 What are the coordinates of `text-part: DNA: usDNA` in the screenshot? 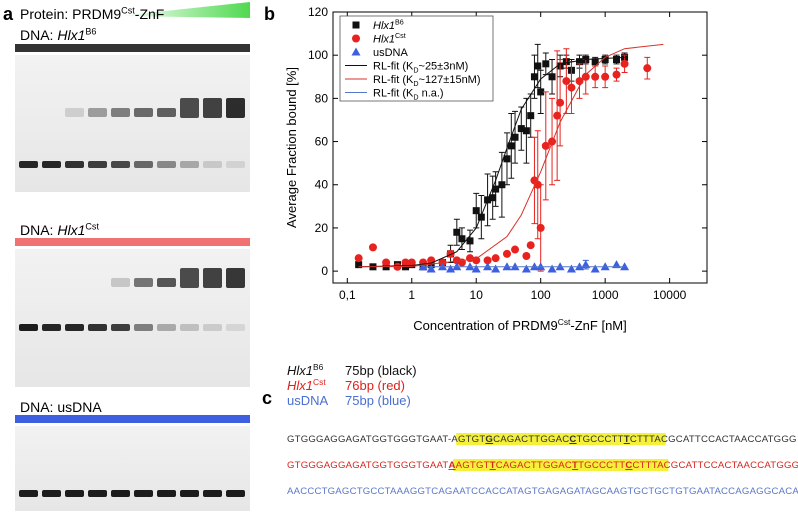 It's located at (61, 407).